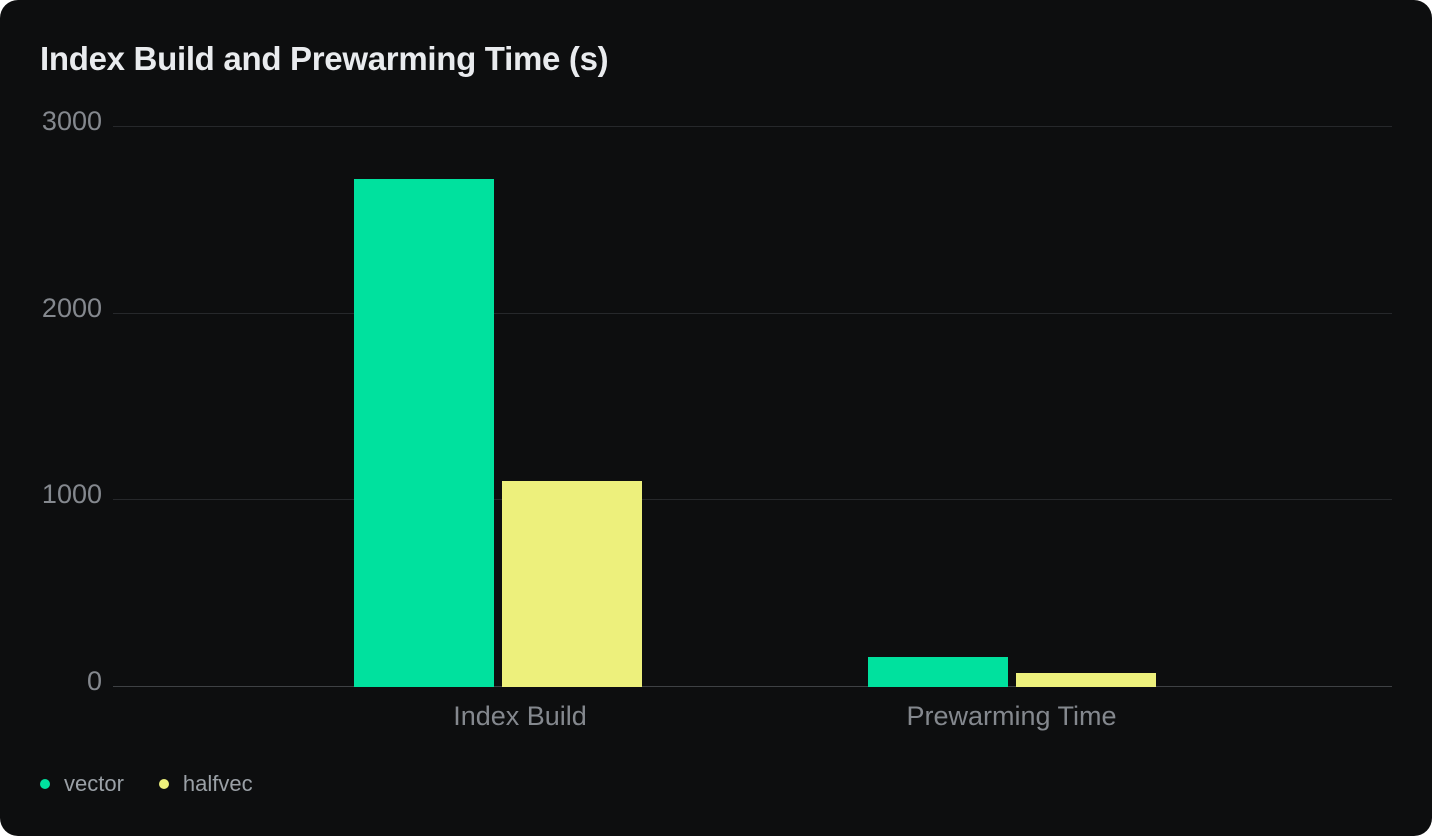 The width and height of the screenshot is (1432, 836). Describe the element at coordinates (324, 58) in the screenshot. I see `chart-title: Index Build and Prewarming Time (s)` at that location.